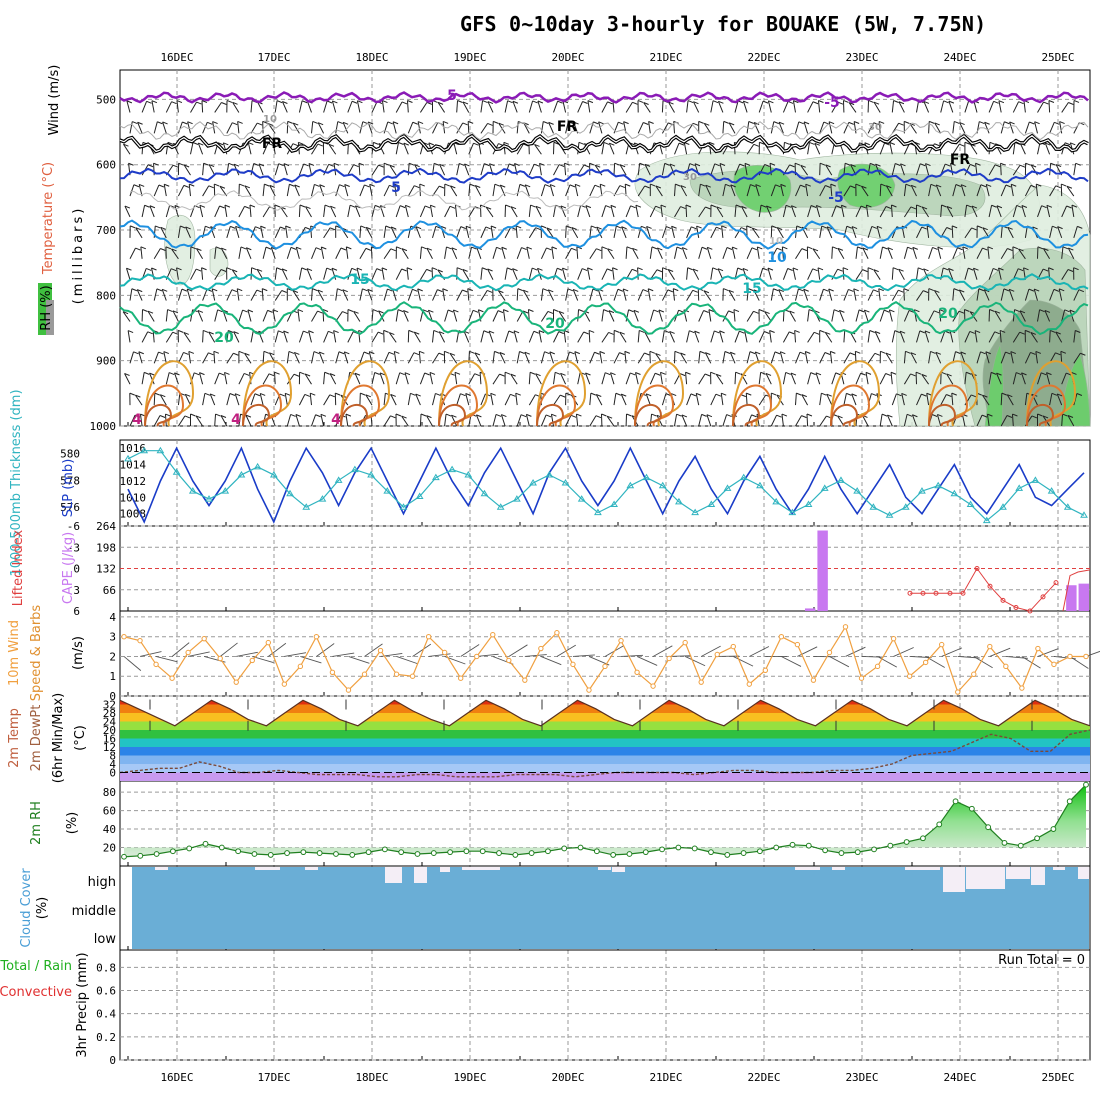  What do you see at coordinates (112, 756) in the screenshot?
I see `temp-tick: 8` at bounding box center [112, 756].